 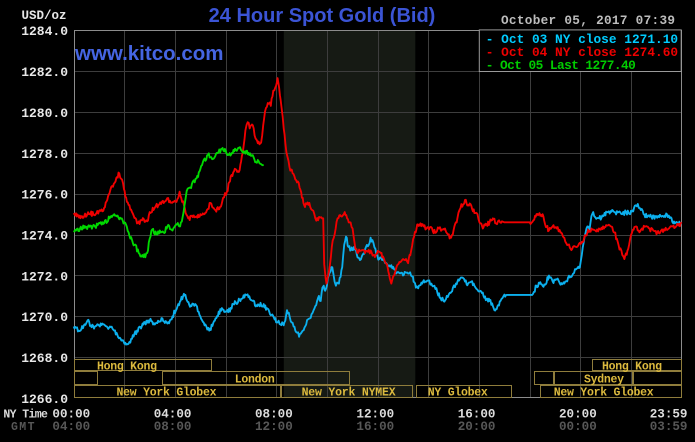 I want to click on svg-text: 1272.0, so click(x=44, y=276).